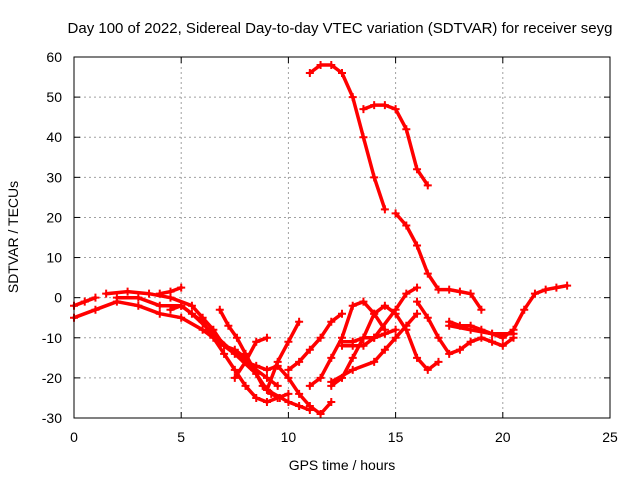  Describe the element at coordinates (395, 145) in the screenshot. I see `series-arc-r` at that location.